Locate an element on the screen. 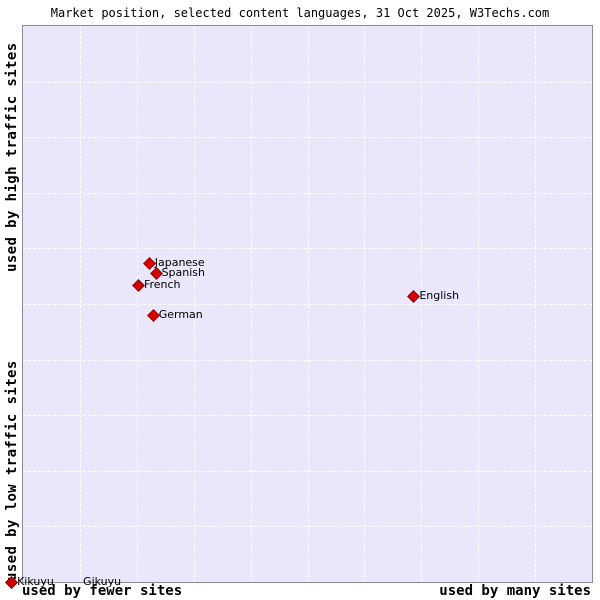 The width and height of the screenshot is (600, 600). chart-point-label-japanese: Japanese is located at coordinates (179, 263).